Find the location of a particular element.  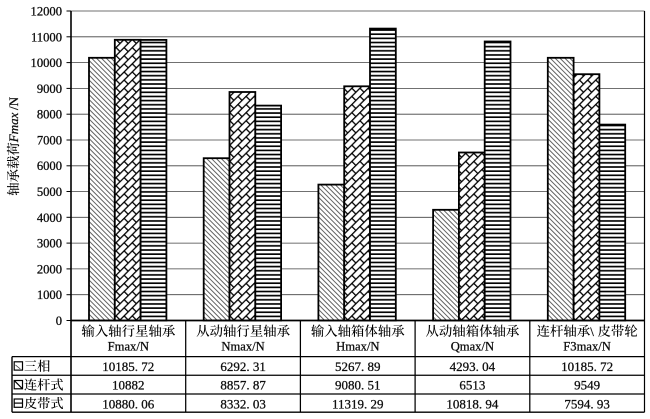

svg-text: Hmax/N is located at coordinates (357, 346).